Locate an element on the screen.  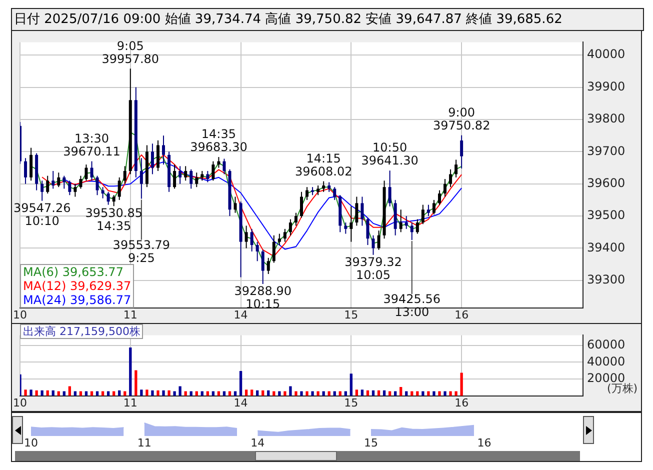
annotation: 14:15 39608.02 is located at coordinates (323, 164).